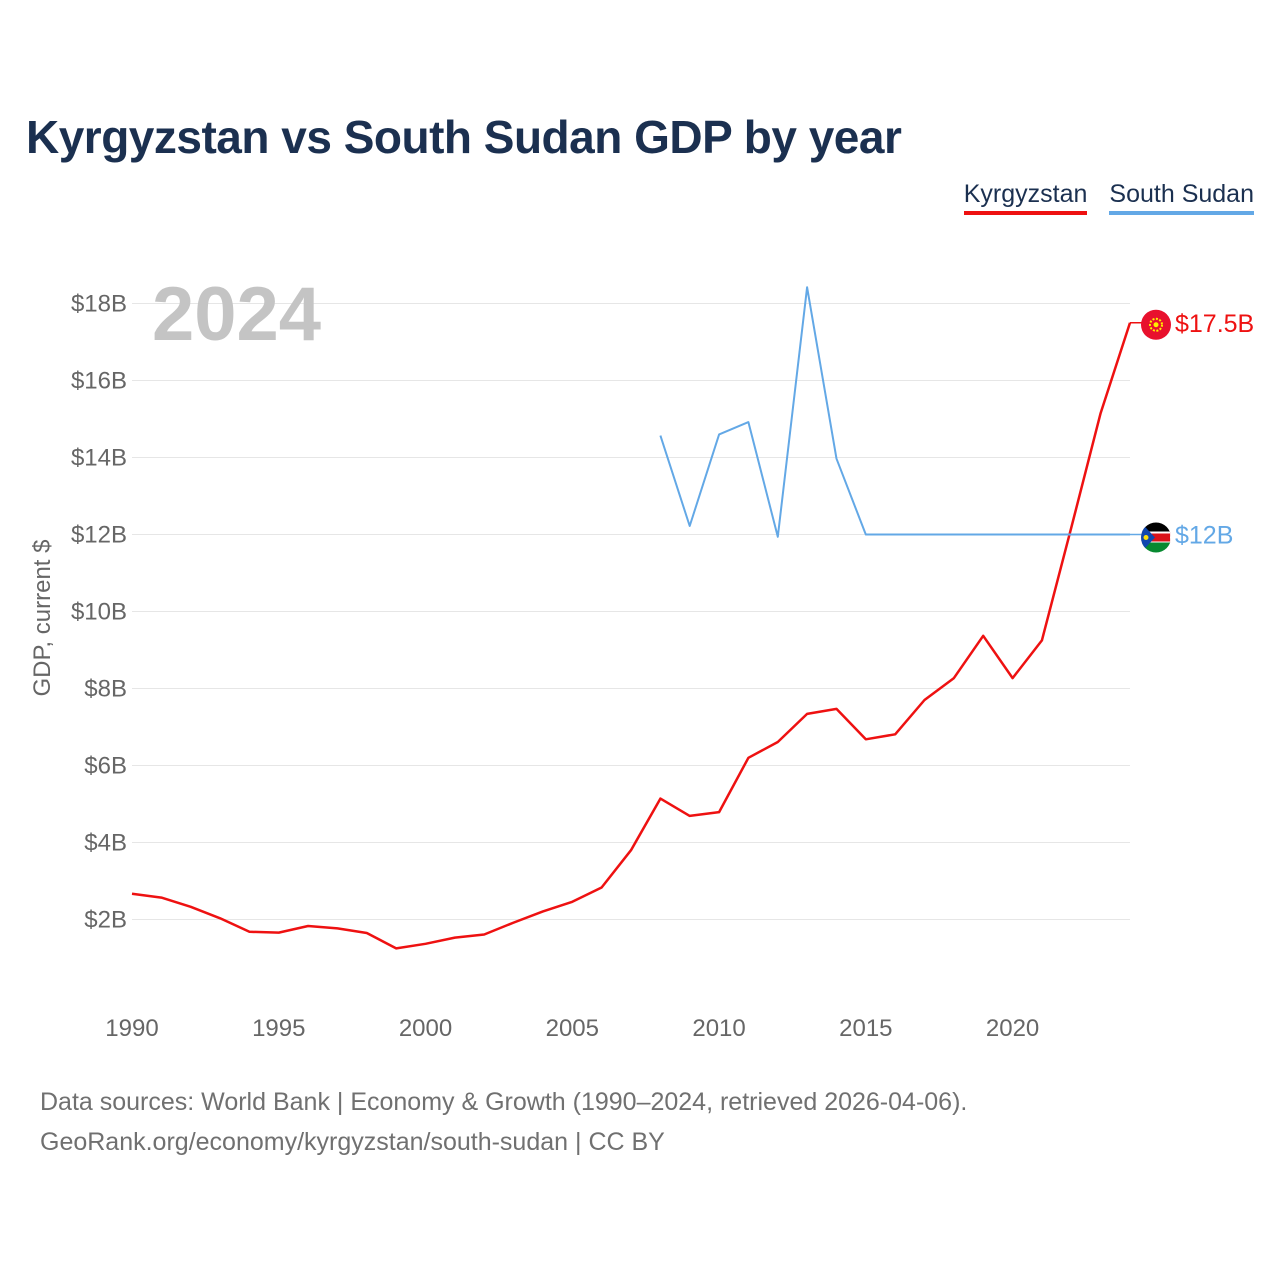  I want to click on south-sudan-flag-icon, so click(1156, 527).